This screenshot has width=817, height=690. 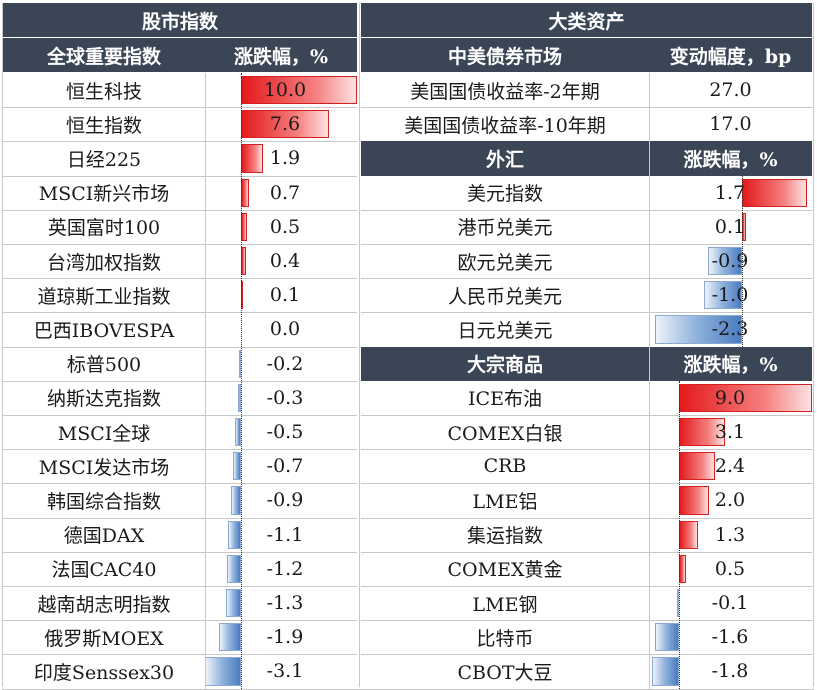 What do you see at coordinates (730, 637) in the screenshot?
I see `commodity-change-value: -1.6` at bounding box center [730, 637].